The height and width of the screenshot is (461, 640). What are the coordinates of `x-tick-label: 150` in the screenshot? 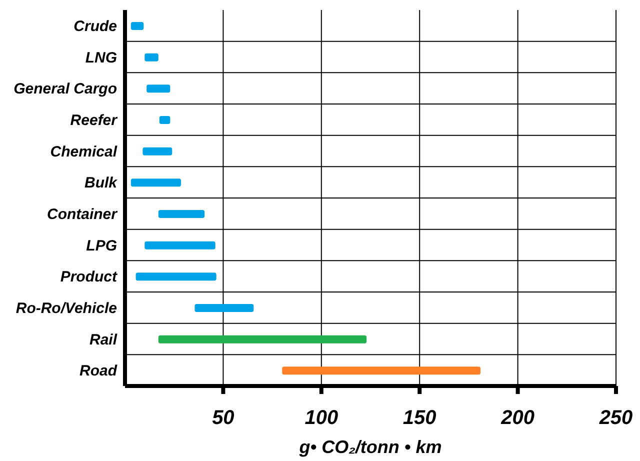 It's located at (419, 418).